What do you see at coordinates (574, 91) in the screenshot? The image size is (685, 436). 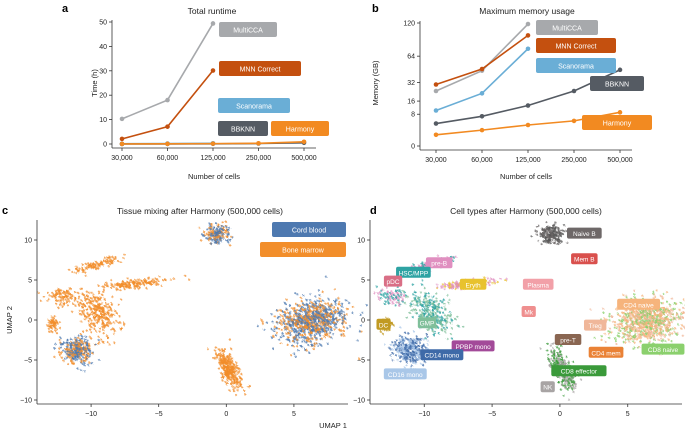 I see `data-point` at bounding box center [574, 91].